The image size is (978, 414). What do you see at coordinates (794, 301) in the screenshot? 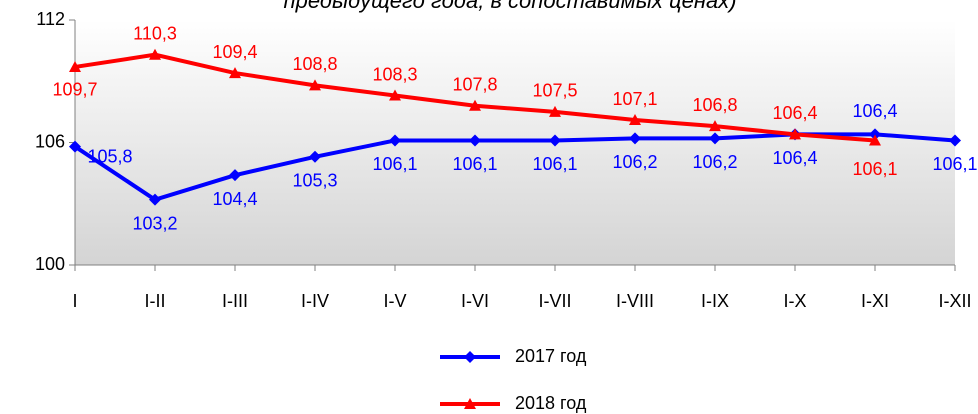
I see `x-tick-label: I-X` at bounding box center [794, 301].